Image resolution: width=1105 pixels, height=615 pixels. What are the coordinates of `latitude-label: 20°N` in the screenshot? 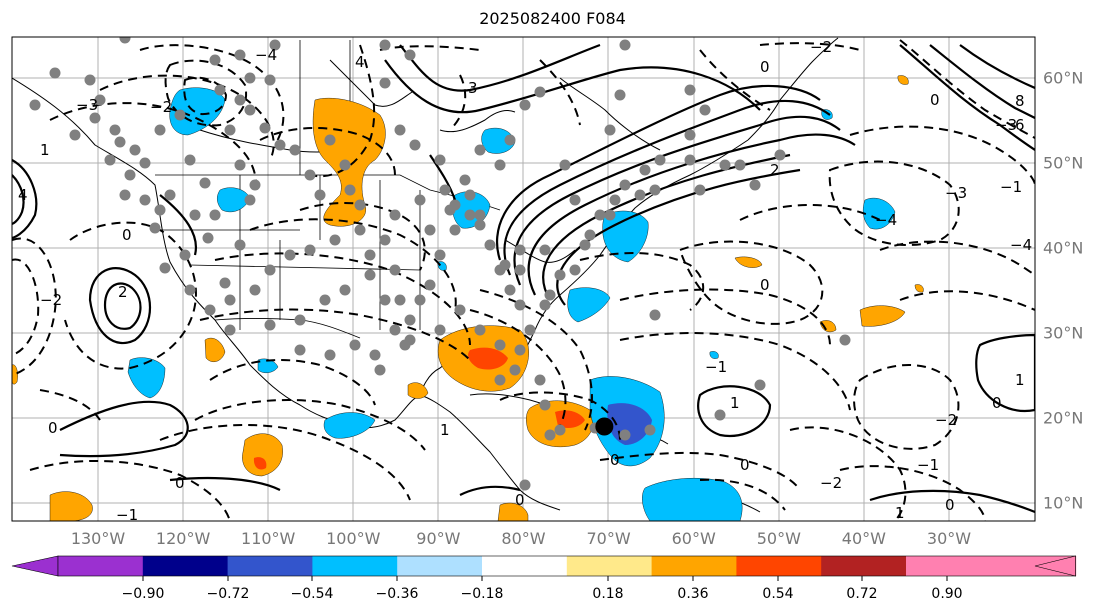 It's located at (1063, 418).